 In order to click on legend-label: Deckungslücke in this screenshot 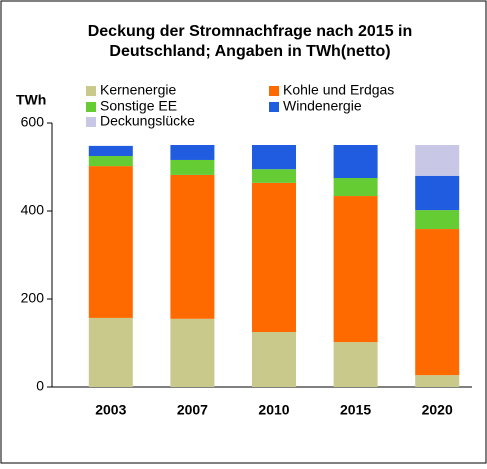, I will do `click(147, 121)`.